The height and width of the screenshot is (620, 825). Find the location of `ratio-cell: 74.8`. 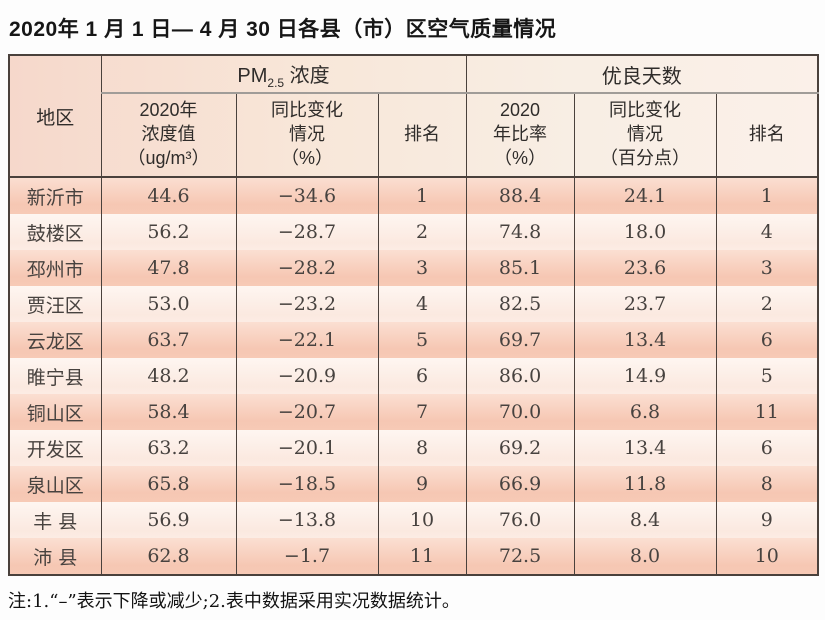

ratio-cell: 74.8 is located at coordinates (520, 232).